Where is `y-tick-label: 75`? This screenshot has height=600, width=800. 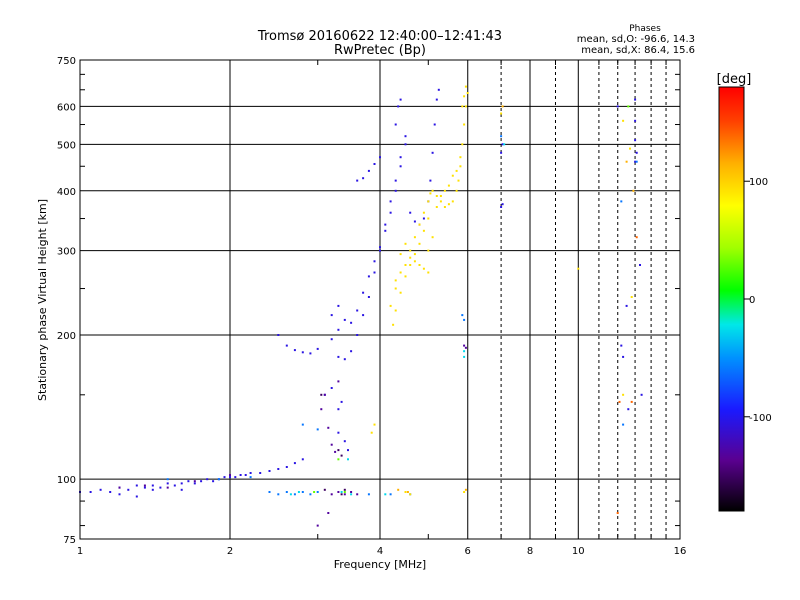 y-tick-label: 75 is located at coordinates (69, 540).